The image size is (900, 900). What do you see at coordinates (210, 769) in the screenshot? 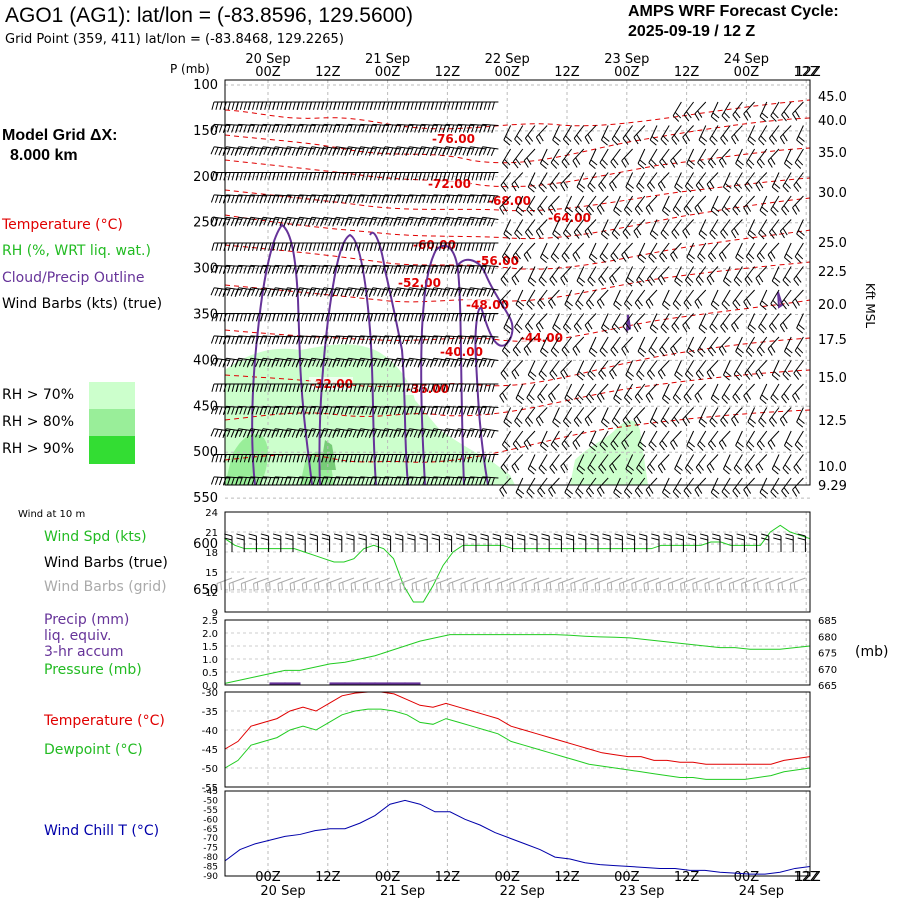
I see `temp-tick-label: -50` at bounding box center [210, 769].